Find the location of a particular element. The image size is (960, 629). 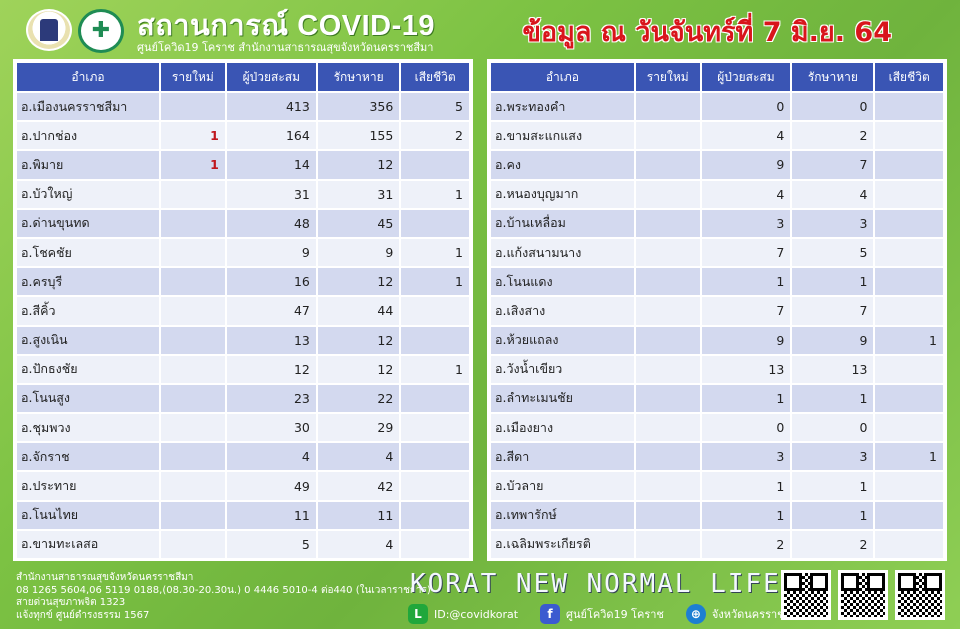

total-cases-cell: 9 is located at coordinates (746, 165).